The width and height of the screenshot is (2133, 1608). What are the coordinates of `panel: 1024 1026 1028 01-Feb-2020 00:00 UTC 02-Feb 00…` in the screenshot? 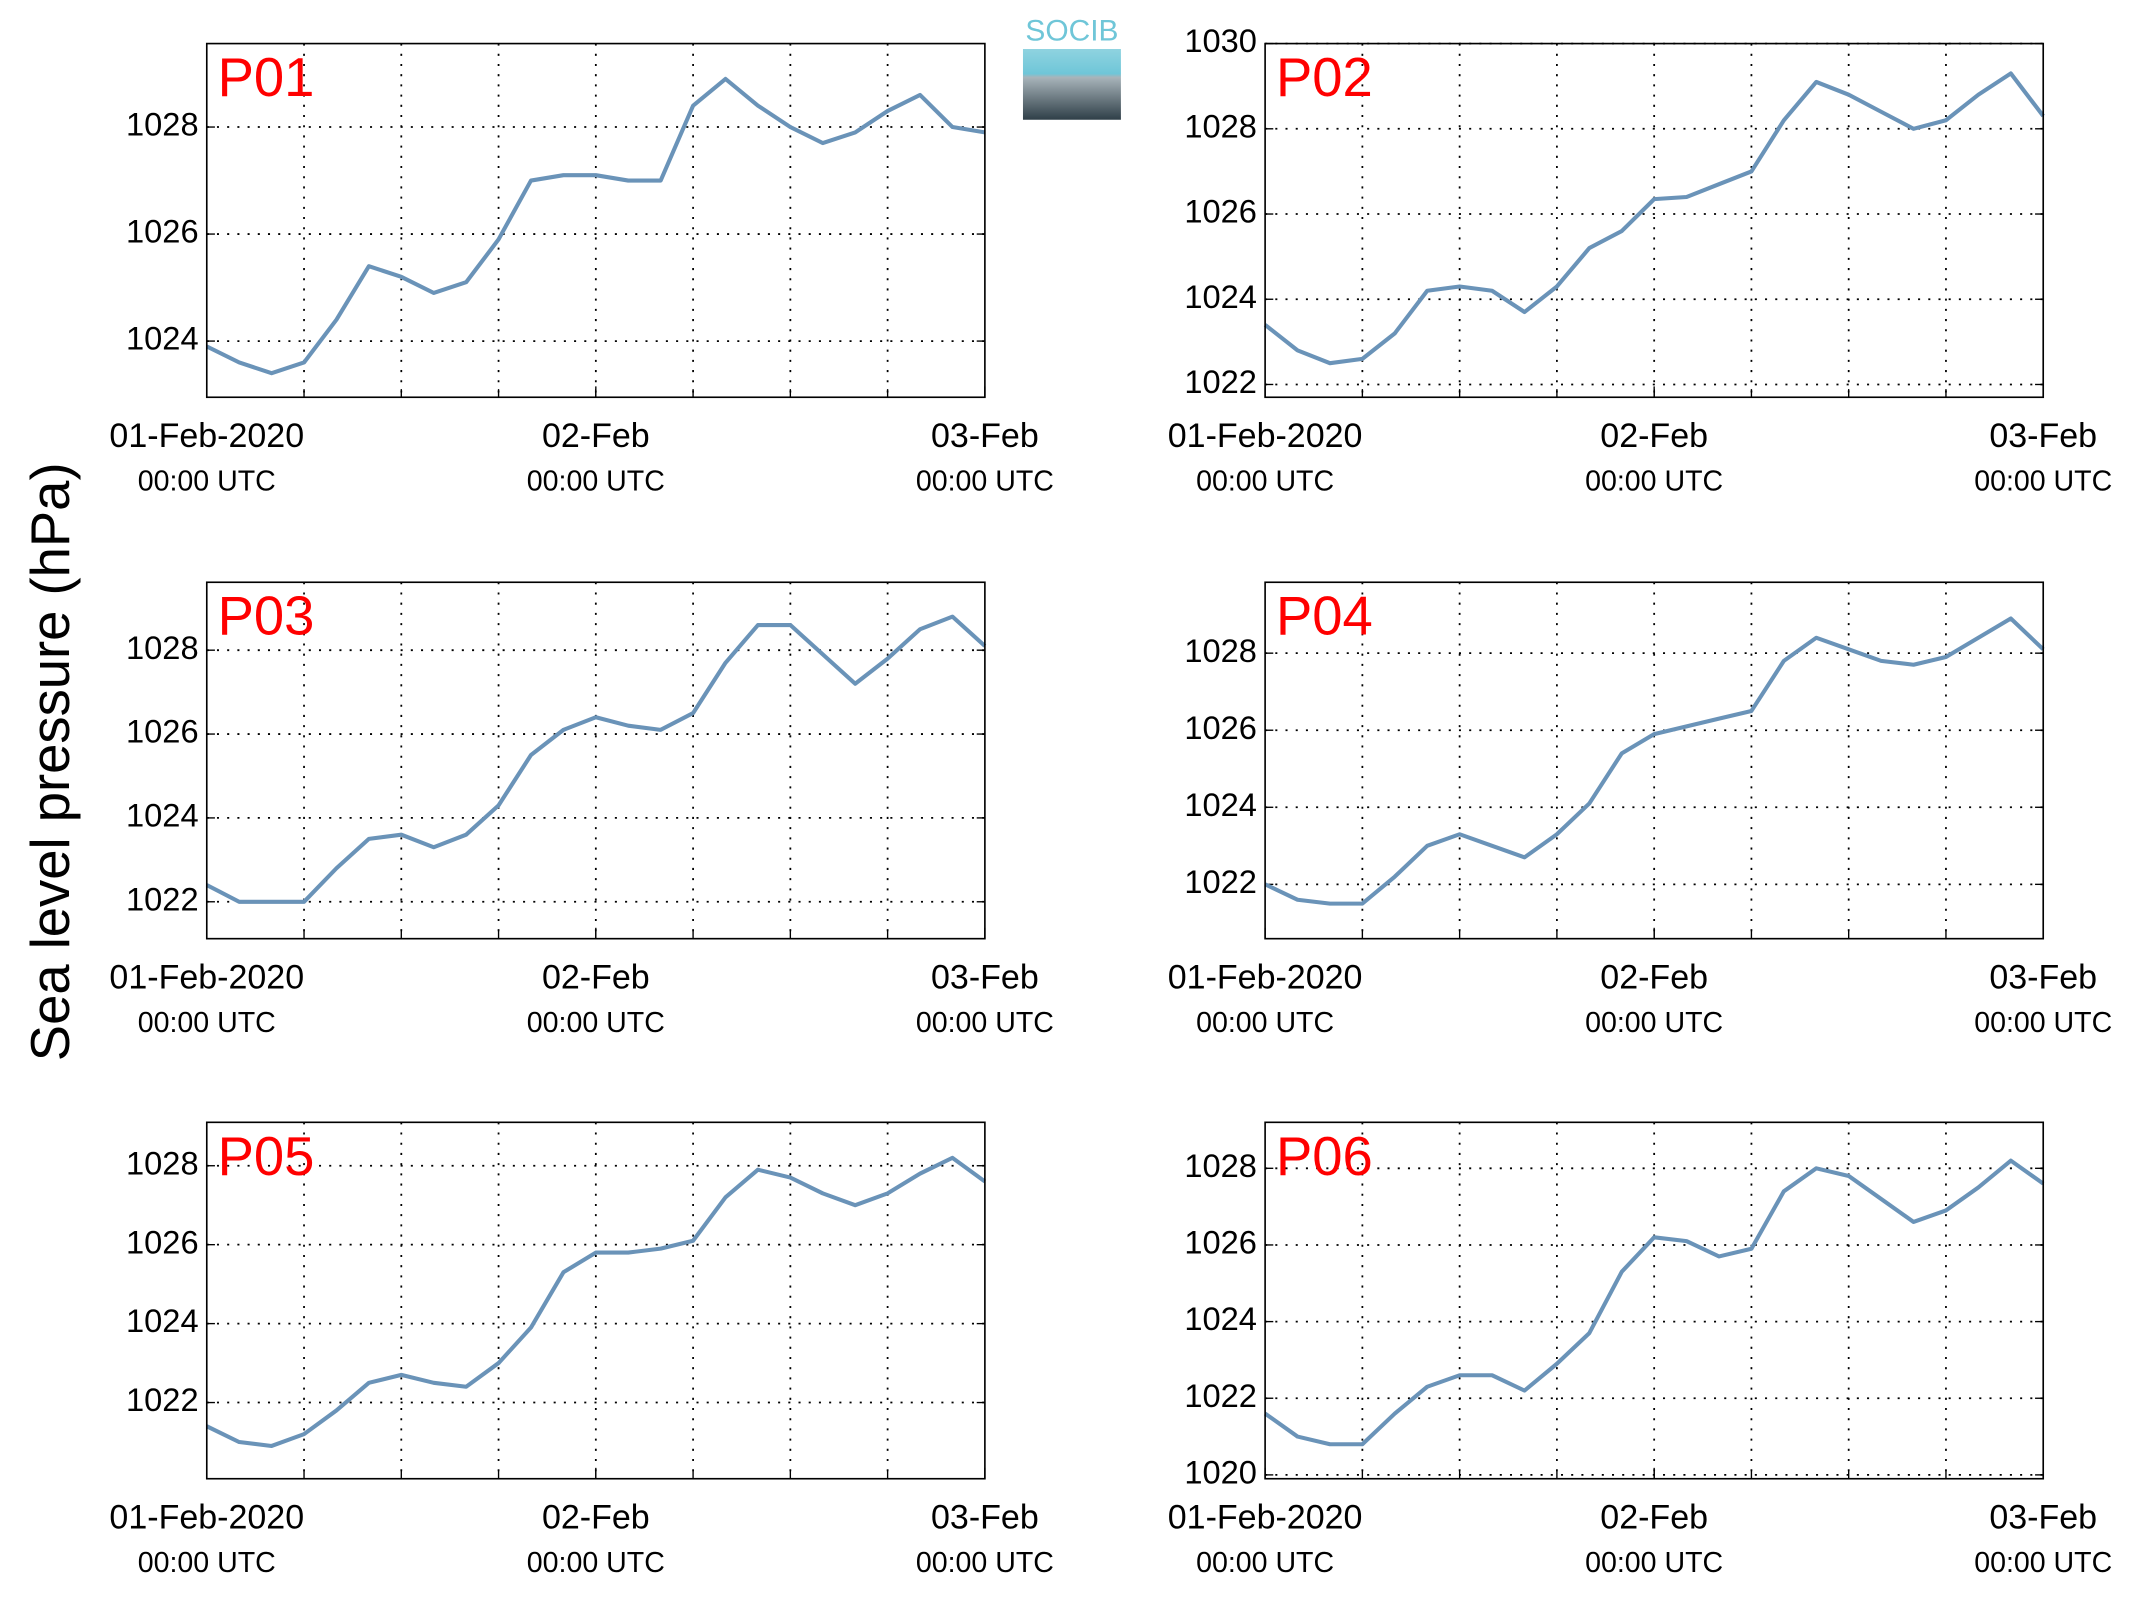 It's located at (581, 270).